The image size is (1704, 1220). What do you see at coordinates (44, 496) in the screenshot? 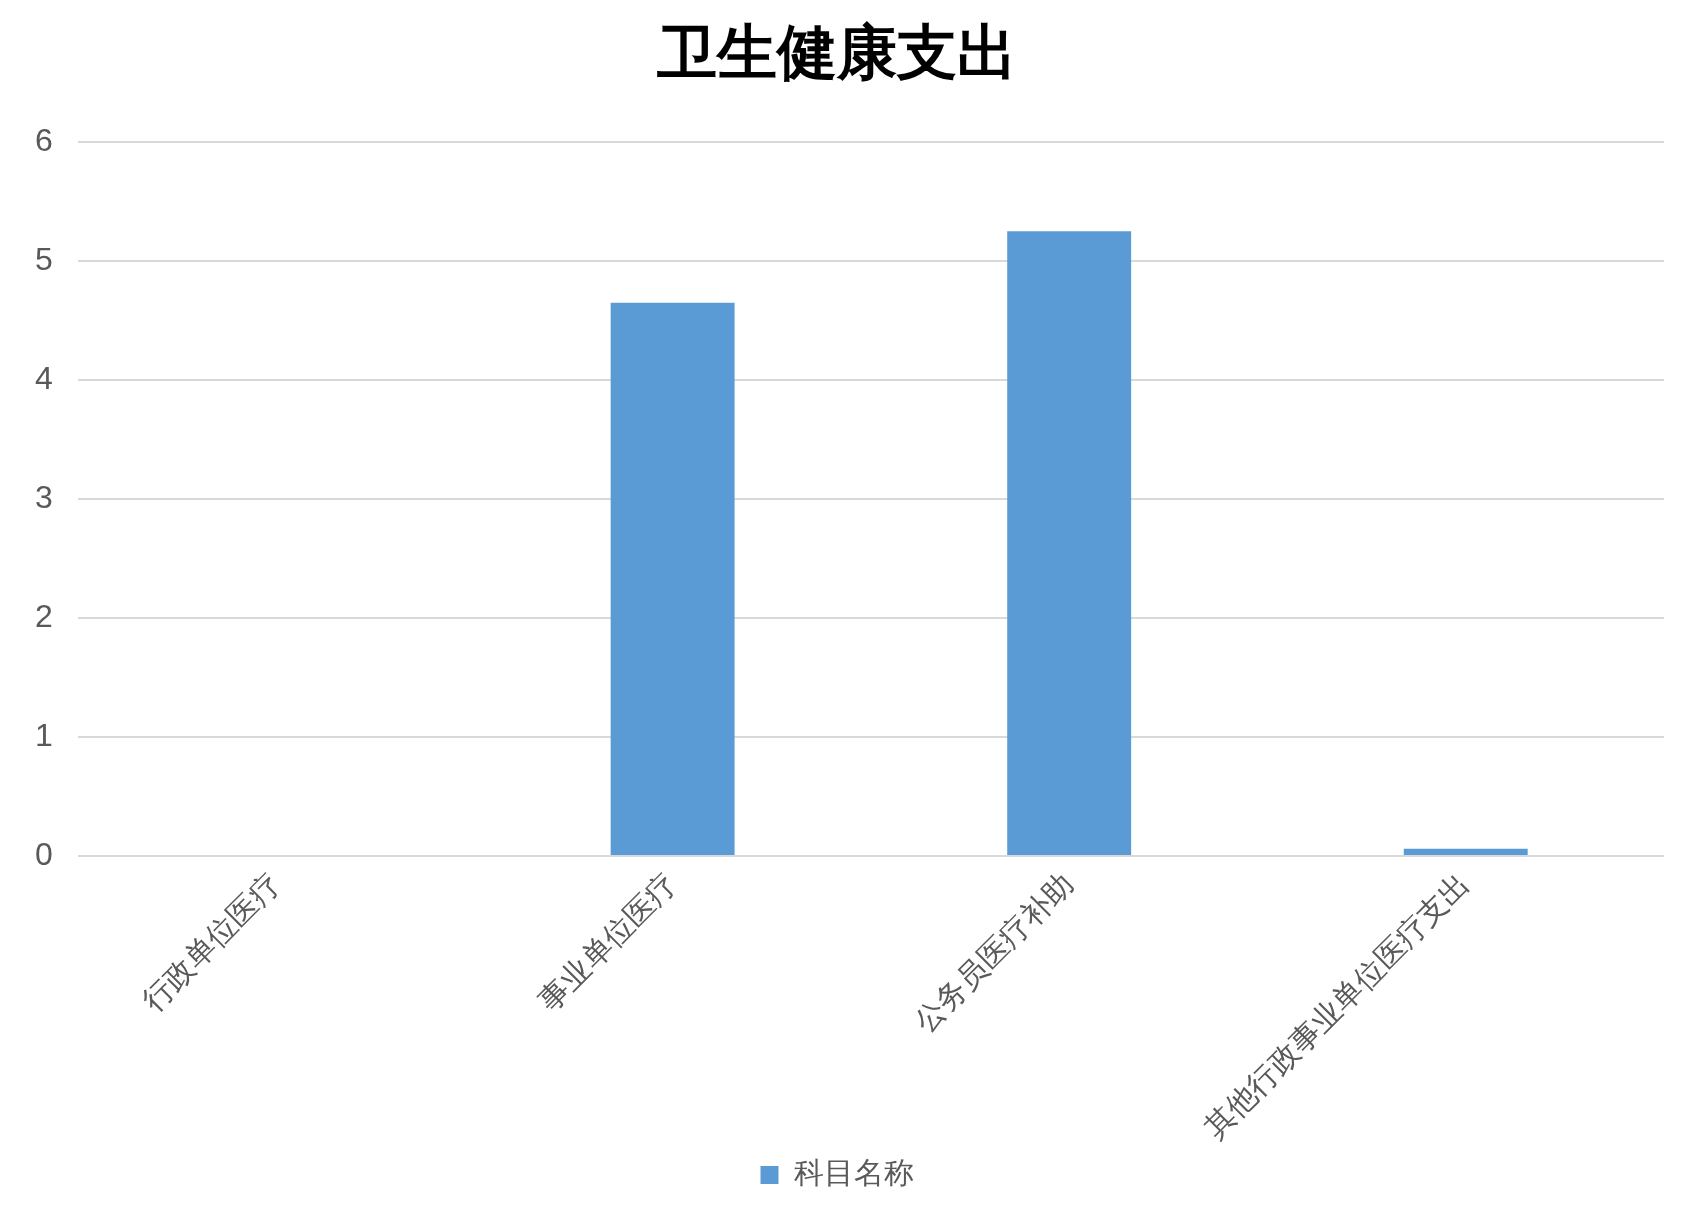
I see `y-tick-label: 3` at bounding box center [44, 496].